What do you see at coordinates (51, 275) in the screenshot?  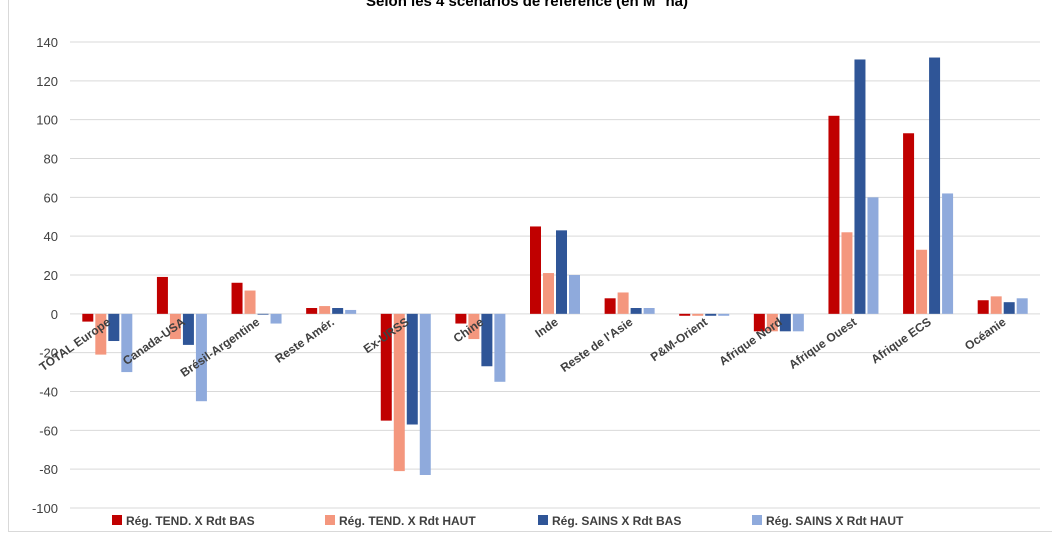 I see `y-tick-label: 20` at bounding box center [51, 275].